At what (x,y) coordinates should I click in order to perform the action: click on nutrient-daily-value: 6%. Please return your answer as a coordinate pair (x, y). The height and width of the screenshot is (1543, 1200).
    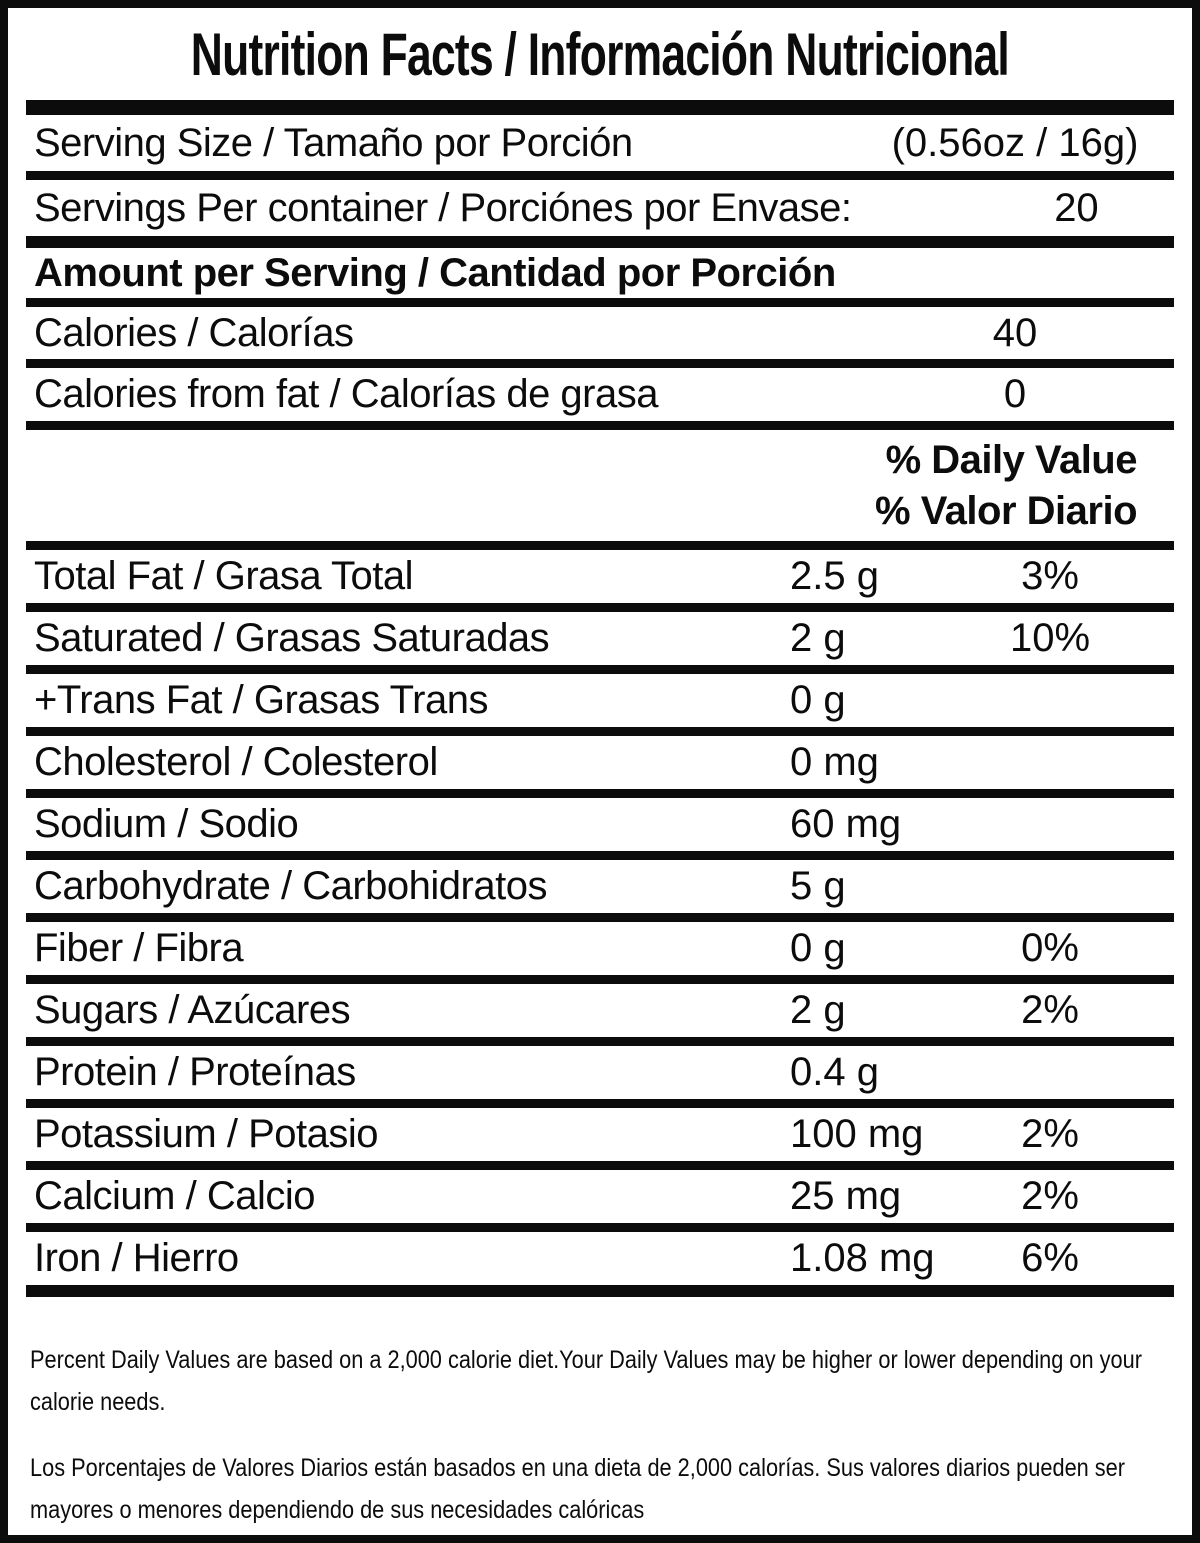
    Looking at the image, I should click on (1050, 1258).